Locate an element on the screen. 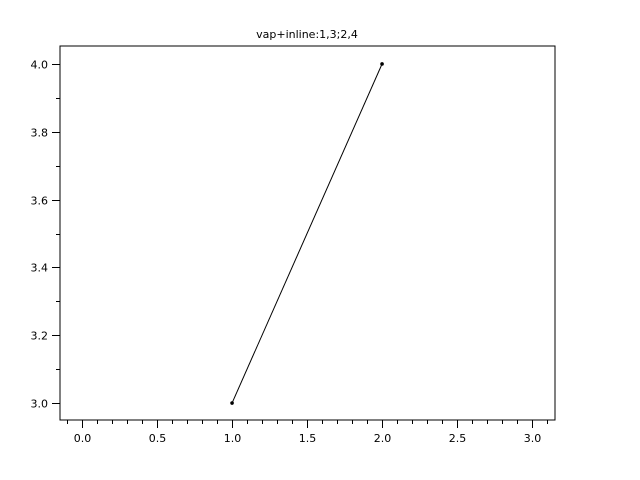  x-tick-label: 1.0 is located at coordinates (233, 438).